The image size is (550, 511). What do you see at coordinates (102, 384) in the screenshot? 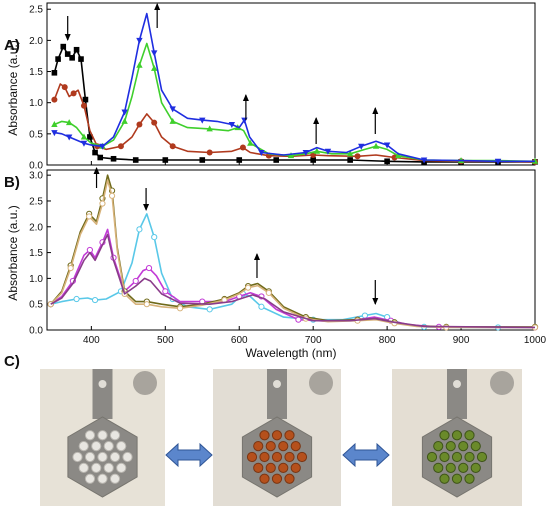
I see `stem-hole` at bounding box center [102, 384].